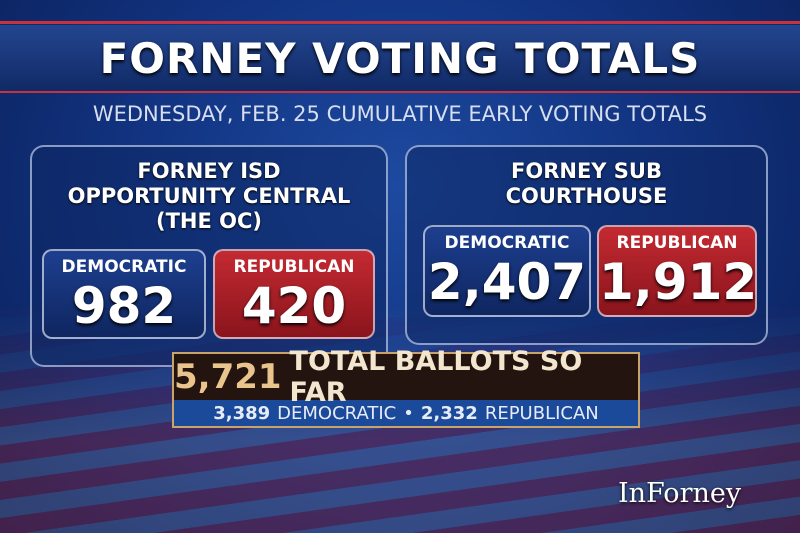  What do you see at coordinates (400, 22) in the screenshot?
I see `top-divider` at bounding box center [400, 22].